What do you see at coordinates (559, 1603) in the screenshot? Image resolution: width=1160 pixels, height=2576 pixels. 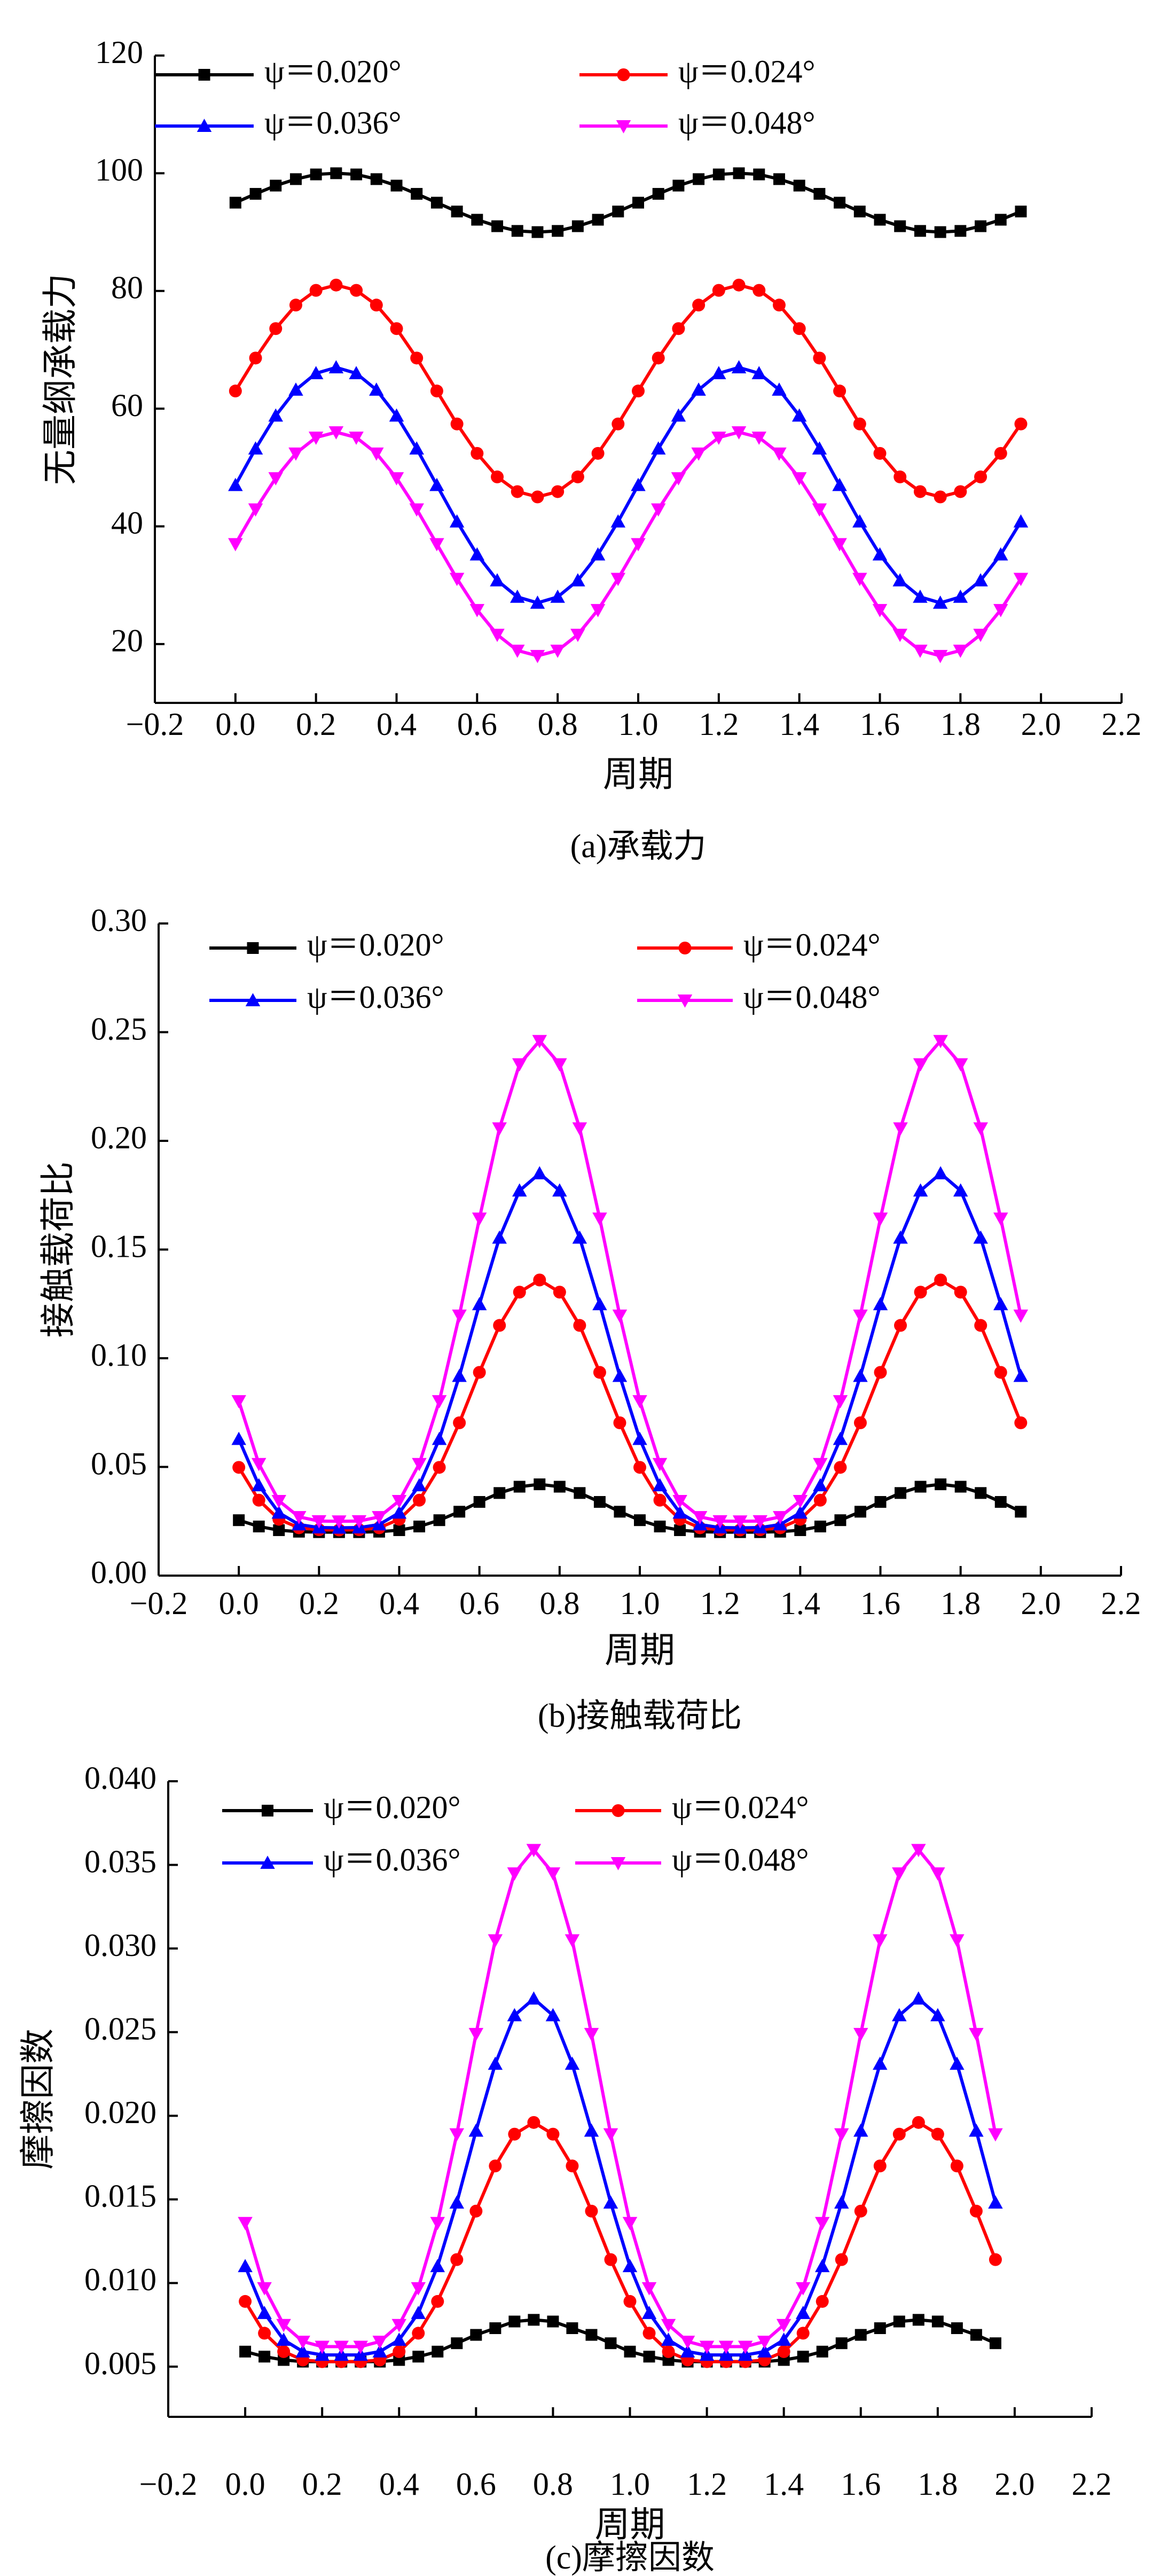 I see `x-tick-label: 0.8` at bounding box center [559, 1603].